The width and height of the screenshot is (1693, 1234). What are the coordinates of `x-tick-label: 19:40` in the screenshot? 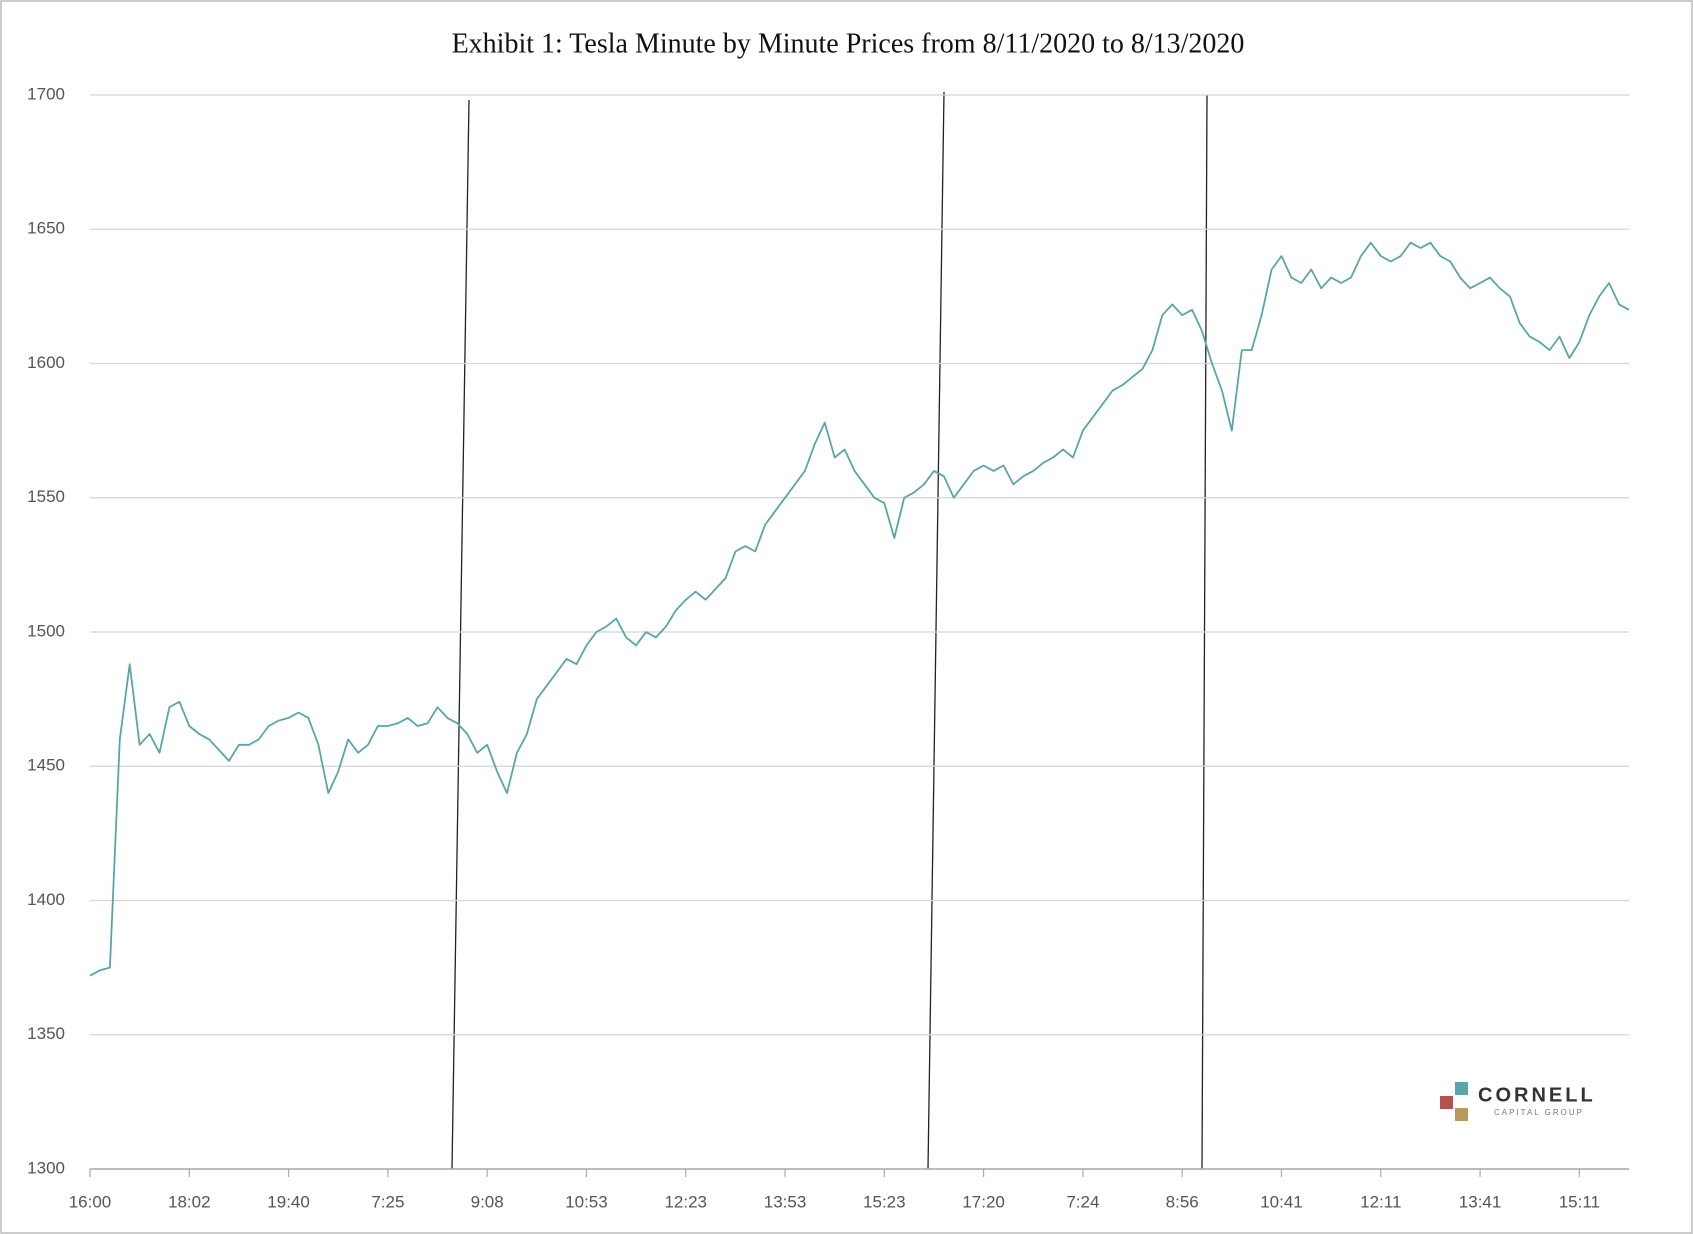 It's located at (288, 1201).